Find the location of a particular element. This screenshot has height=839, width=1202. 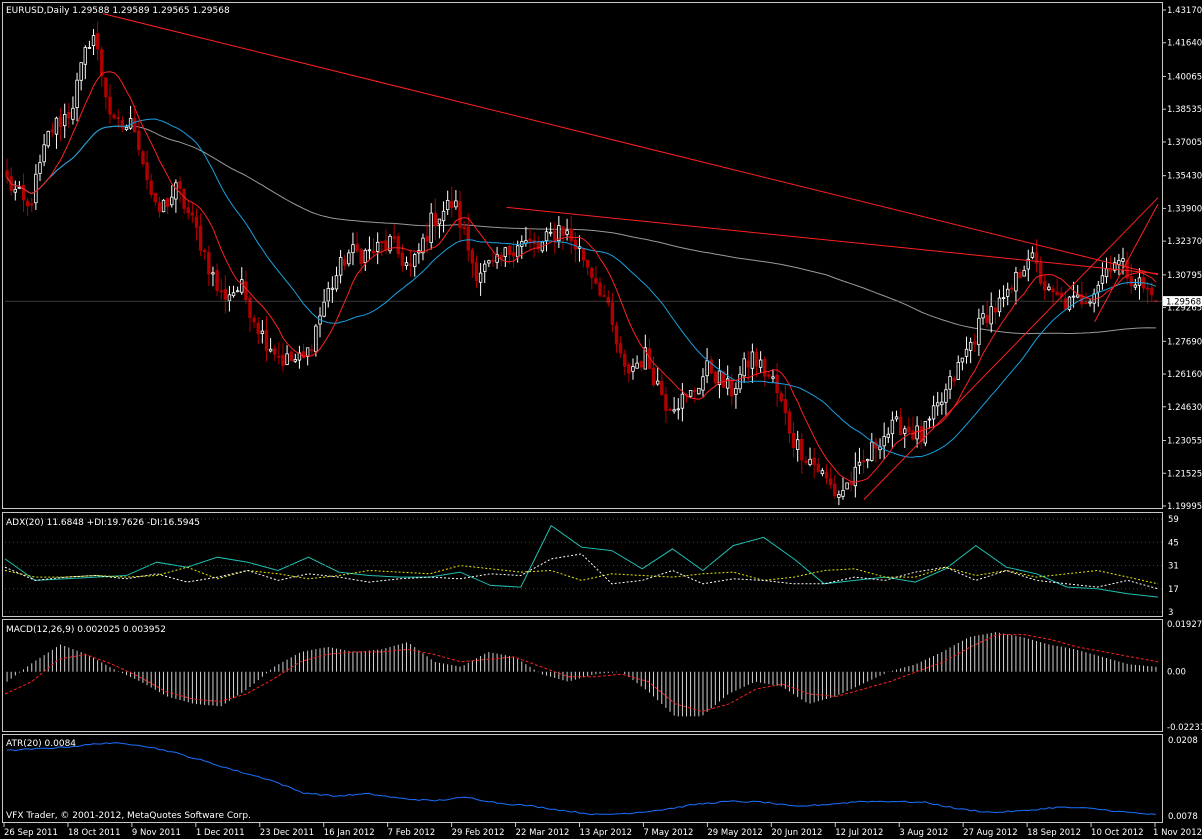

atr-axis-label: 0.0078 is located at coordinates (1183, 817).